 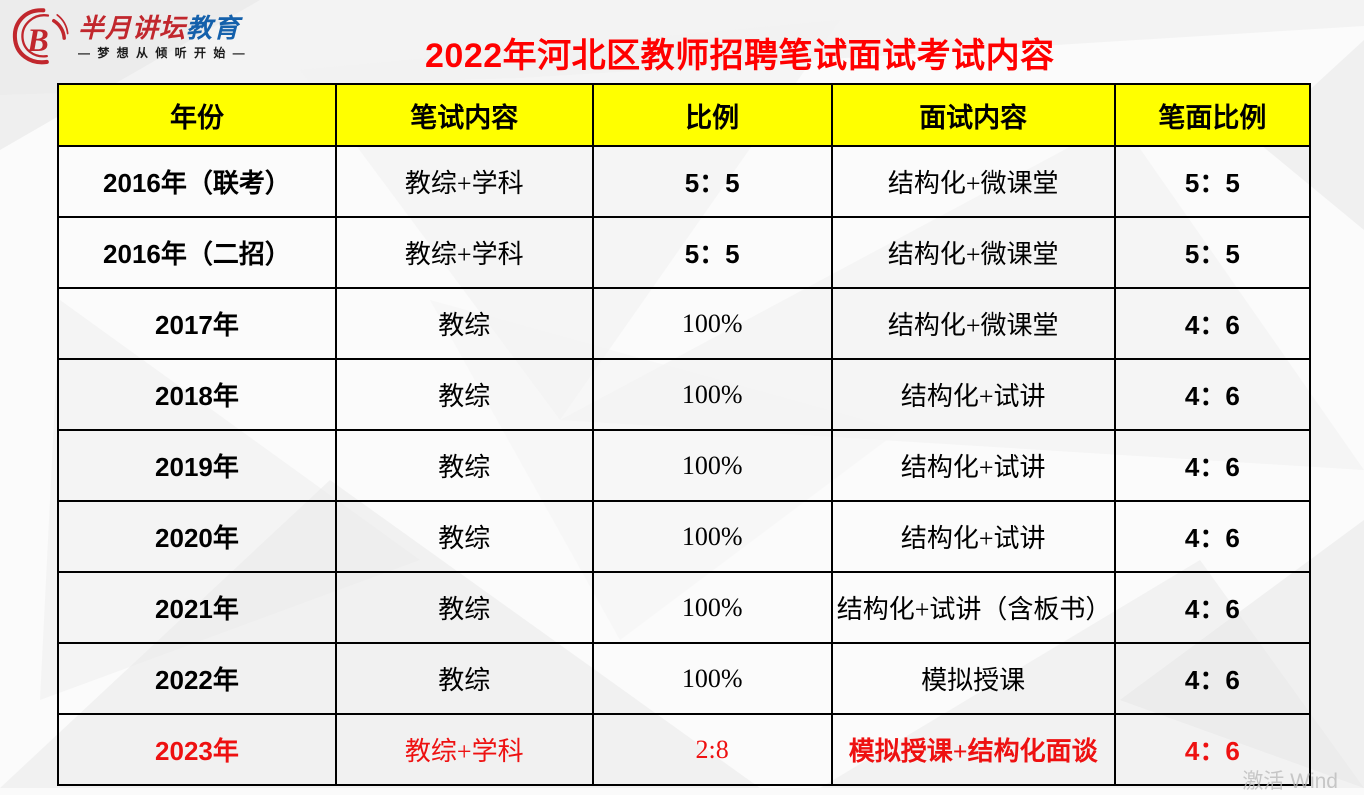 What do you see at coordinates (162, 52) in the screenshot?
I see `brand-tagline: — 梦 想 从 倾 听 开 始 —` at bounding box center [162, 52].